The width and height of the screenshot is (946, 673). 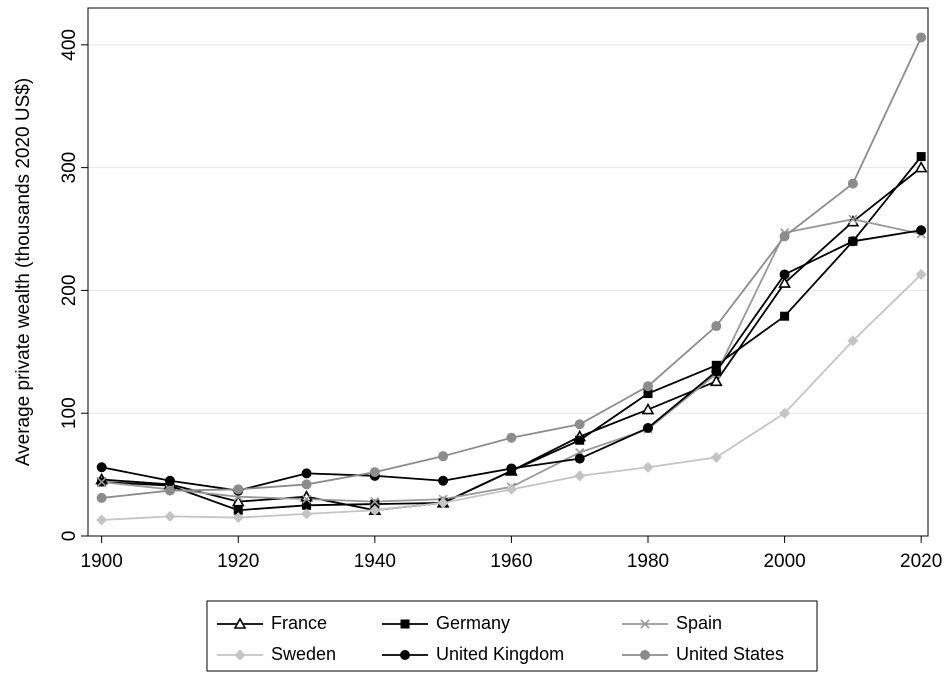 I want to click on y-tick-label: 100, so click(x=69, y=413).